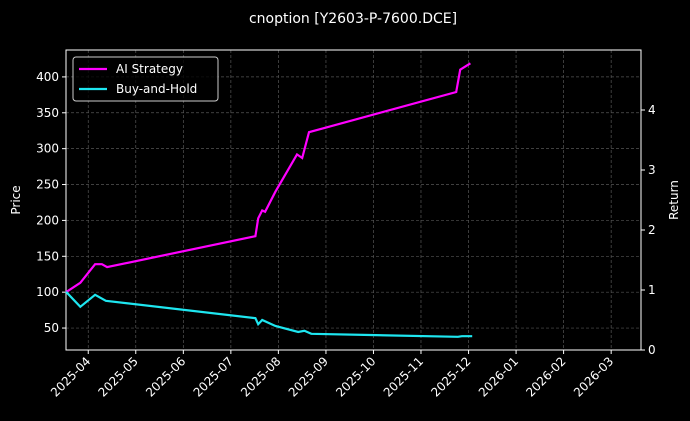  Describe the element at coordinates (47, 220) in the screenshot. I see `y-tick-label: 200` at that location.